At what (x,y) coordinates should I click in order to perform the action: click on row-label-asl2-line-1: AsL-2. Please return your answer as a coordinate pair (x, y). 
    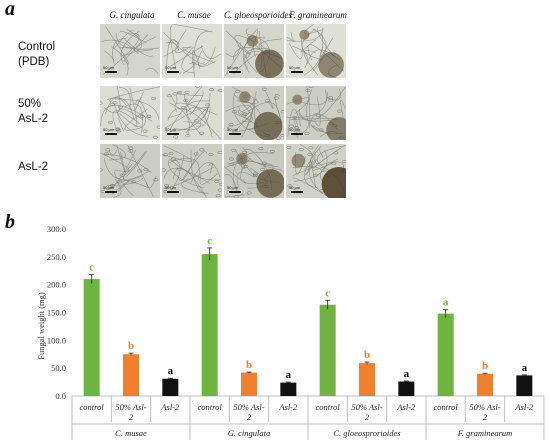
    Looking at the image, I should click on (33, 167).